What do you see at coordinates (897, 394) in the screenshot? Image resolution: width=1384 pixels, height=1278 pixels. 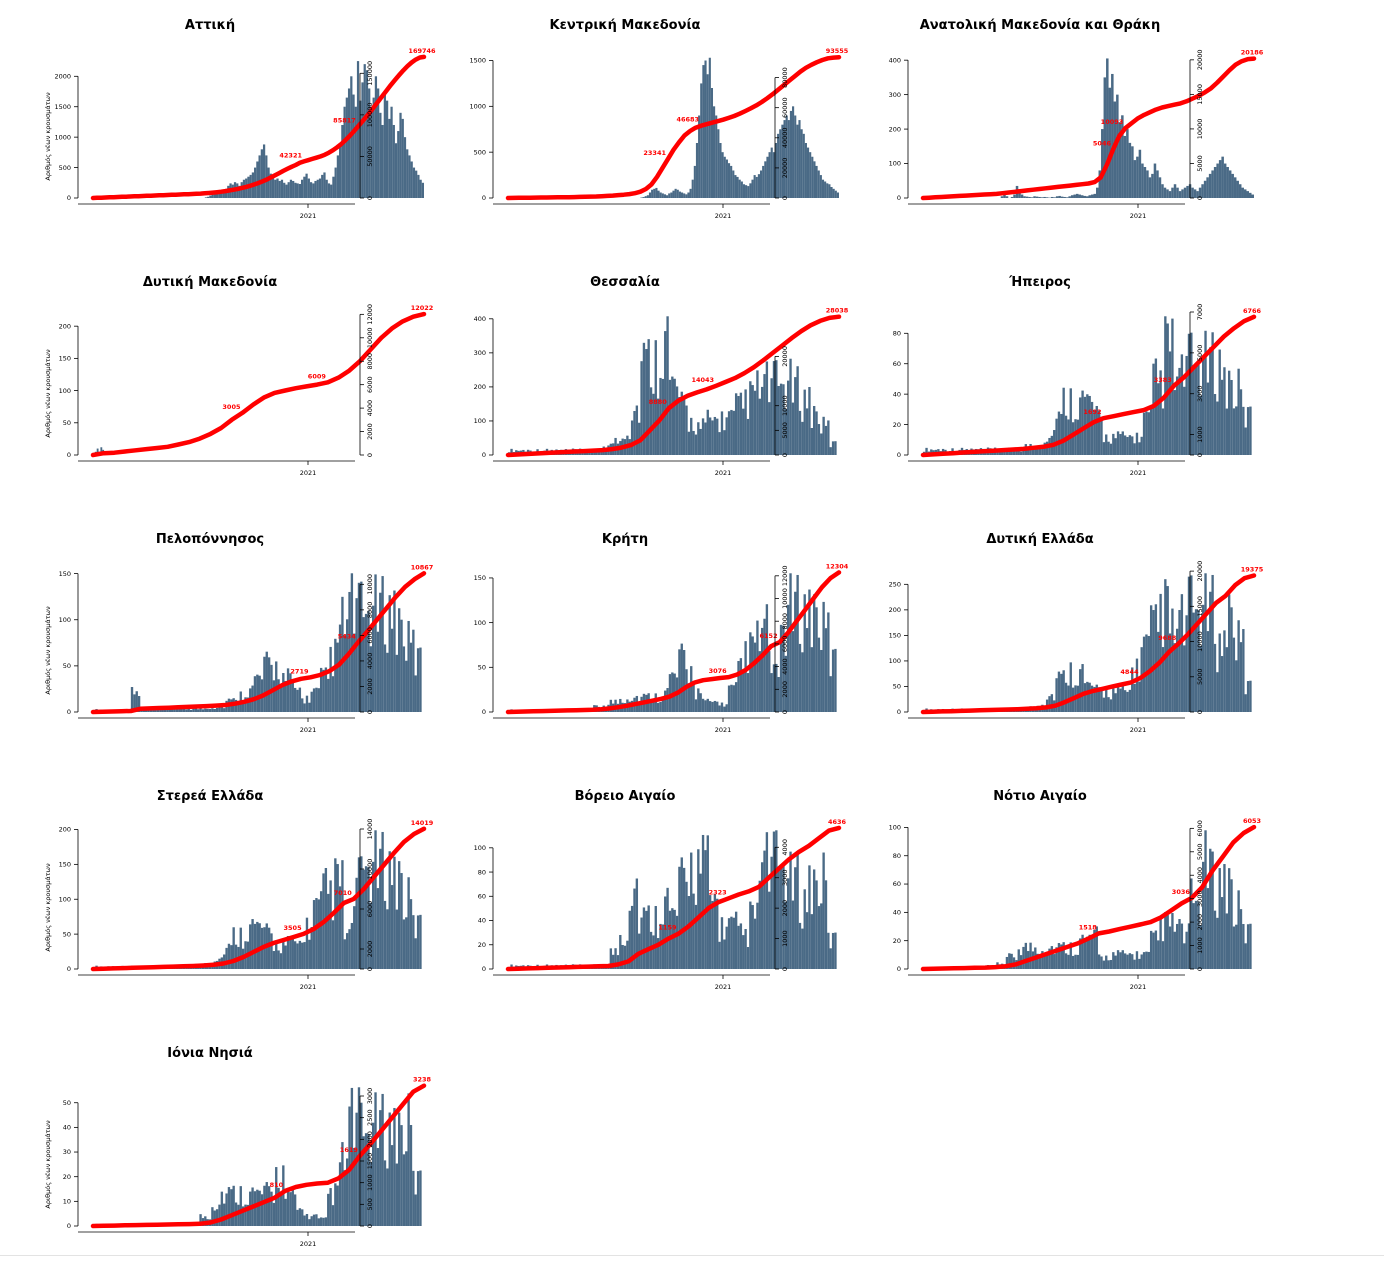 I see `y-tick-label: 40` at bounding box center [897, 394].